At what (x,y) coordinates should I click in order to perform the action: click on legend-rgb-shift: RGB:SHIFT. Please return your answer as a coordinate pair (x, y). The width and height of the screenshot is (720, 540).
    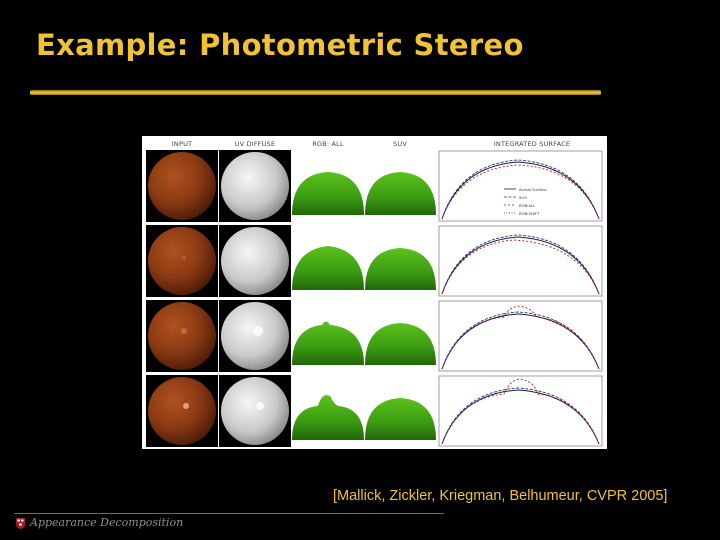
    Looking at the image, I should click on (529, 213).